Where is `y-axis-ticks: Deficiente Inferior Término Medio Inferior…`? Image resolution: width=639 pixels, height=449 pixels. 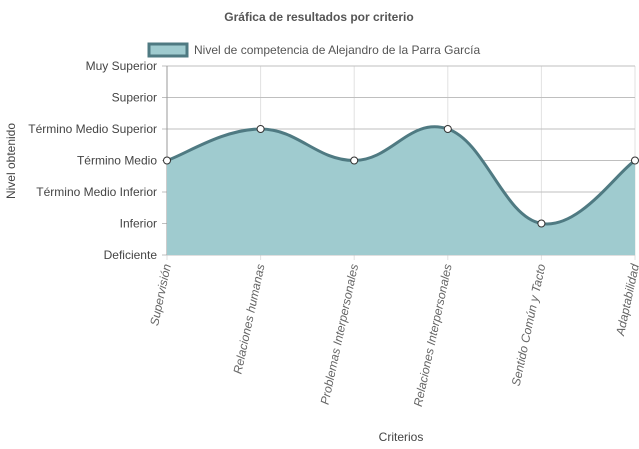
y-axis-ticks: Deficiente Inferior Término Medio Inferior… is located at coordinates (92, 160).